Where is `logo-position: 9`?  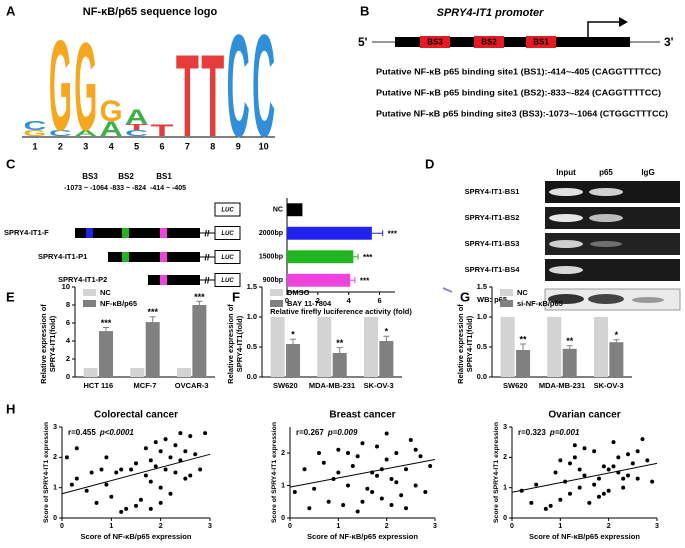
logo-position: 9 is located at coordinates (238, 146).